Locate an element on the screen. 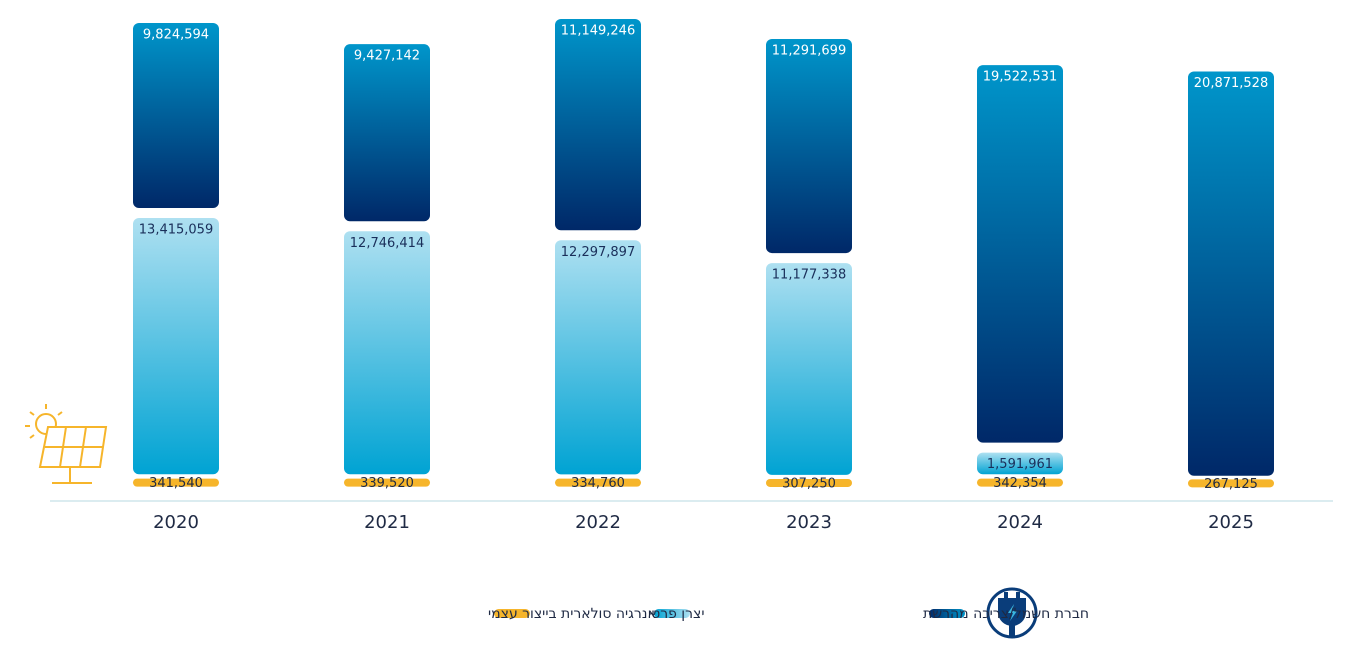 This screenshot has width=1348, height=646. x-tick-label: 2020 is located at coordinates (176, 522).